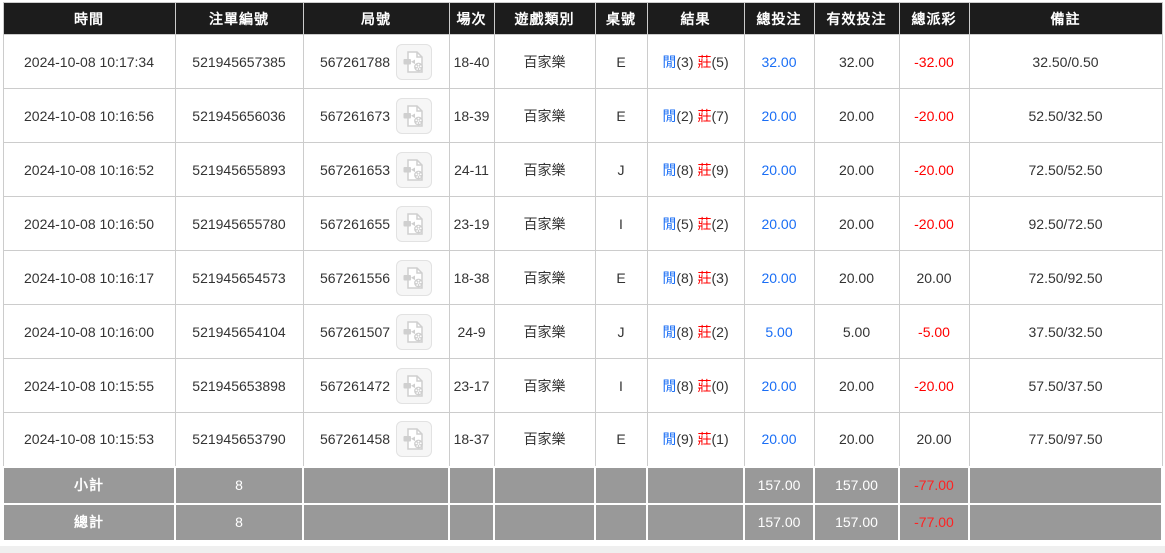  Describe the element at coordinates (720, 277) in the screenshot. I see `result-banker-score: (3)` at that location.